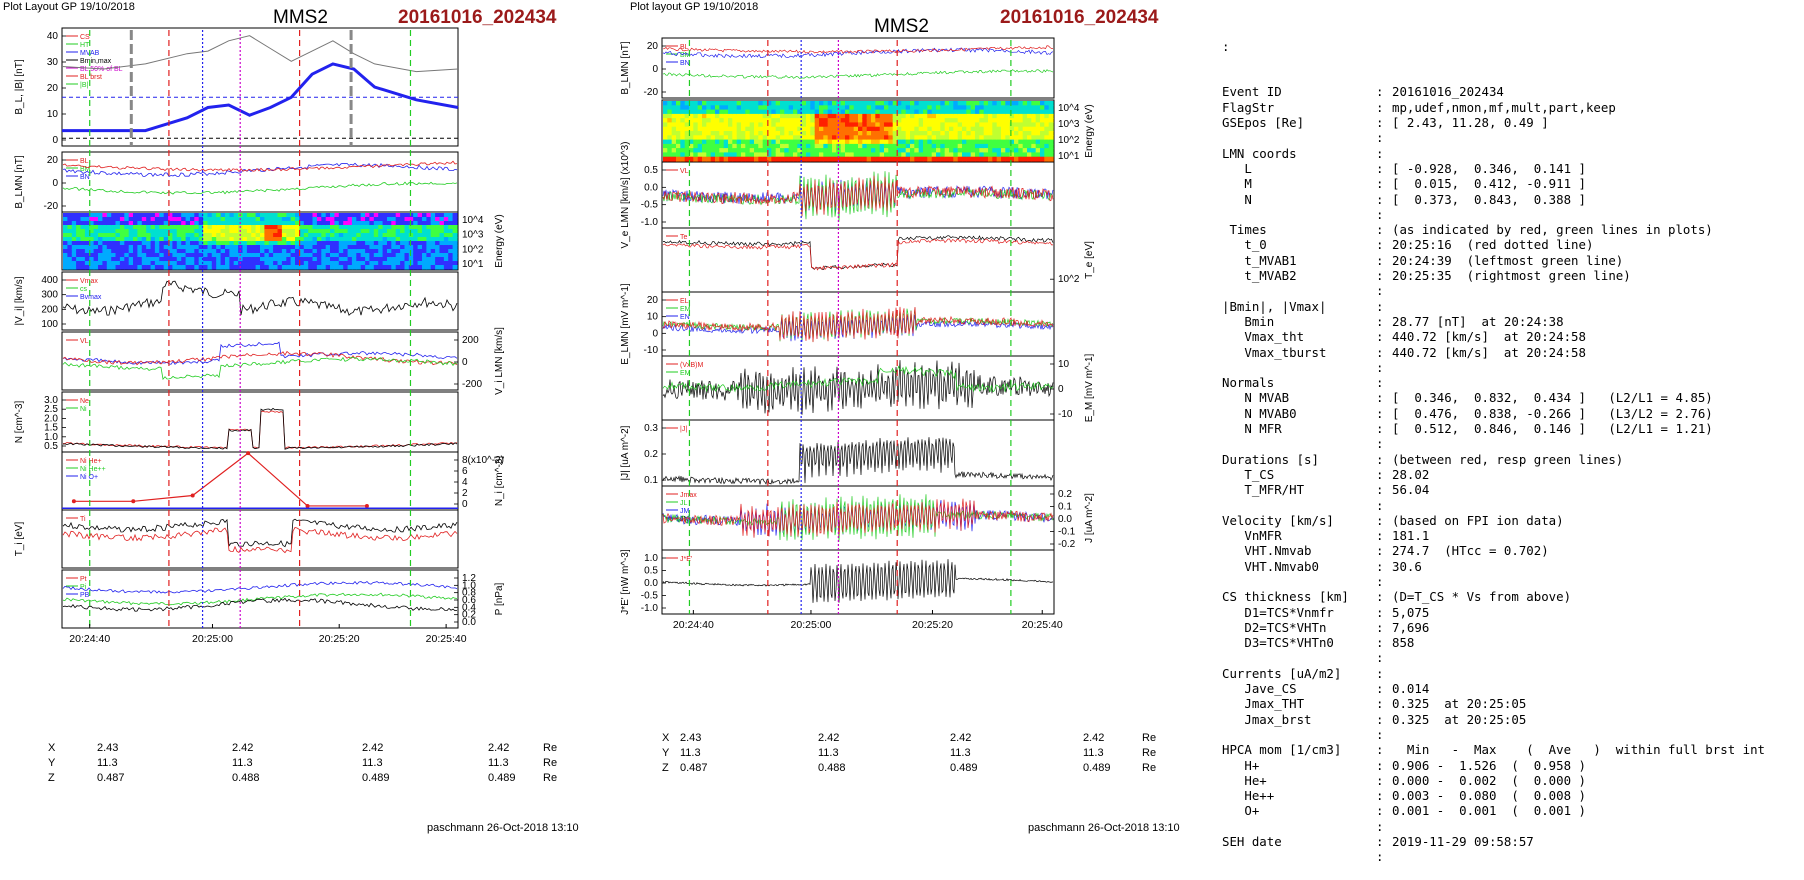  What do you see at coordinates (1069, 140) in the screenshot?
I see `y-tick-label: 10^2` at bounding box center [1069, 140].